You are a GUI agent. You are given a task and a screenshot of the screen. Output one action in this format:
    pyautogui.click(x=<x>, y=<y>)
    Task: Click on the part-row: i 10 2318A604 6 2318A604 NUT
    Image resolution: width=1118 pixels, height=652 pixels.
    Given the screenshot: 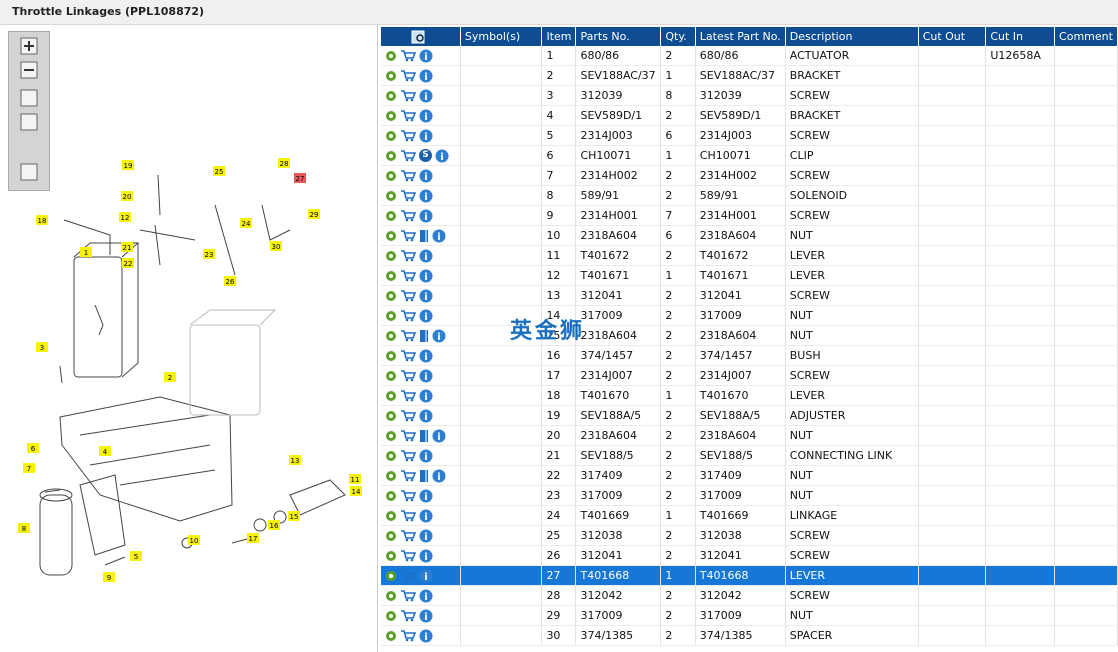 What is the action you would take?
    pyautogui.click(x=749, y=235)
    